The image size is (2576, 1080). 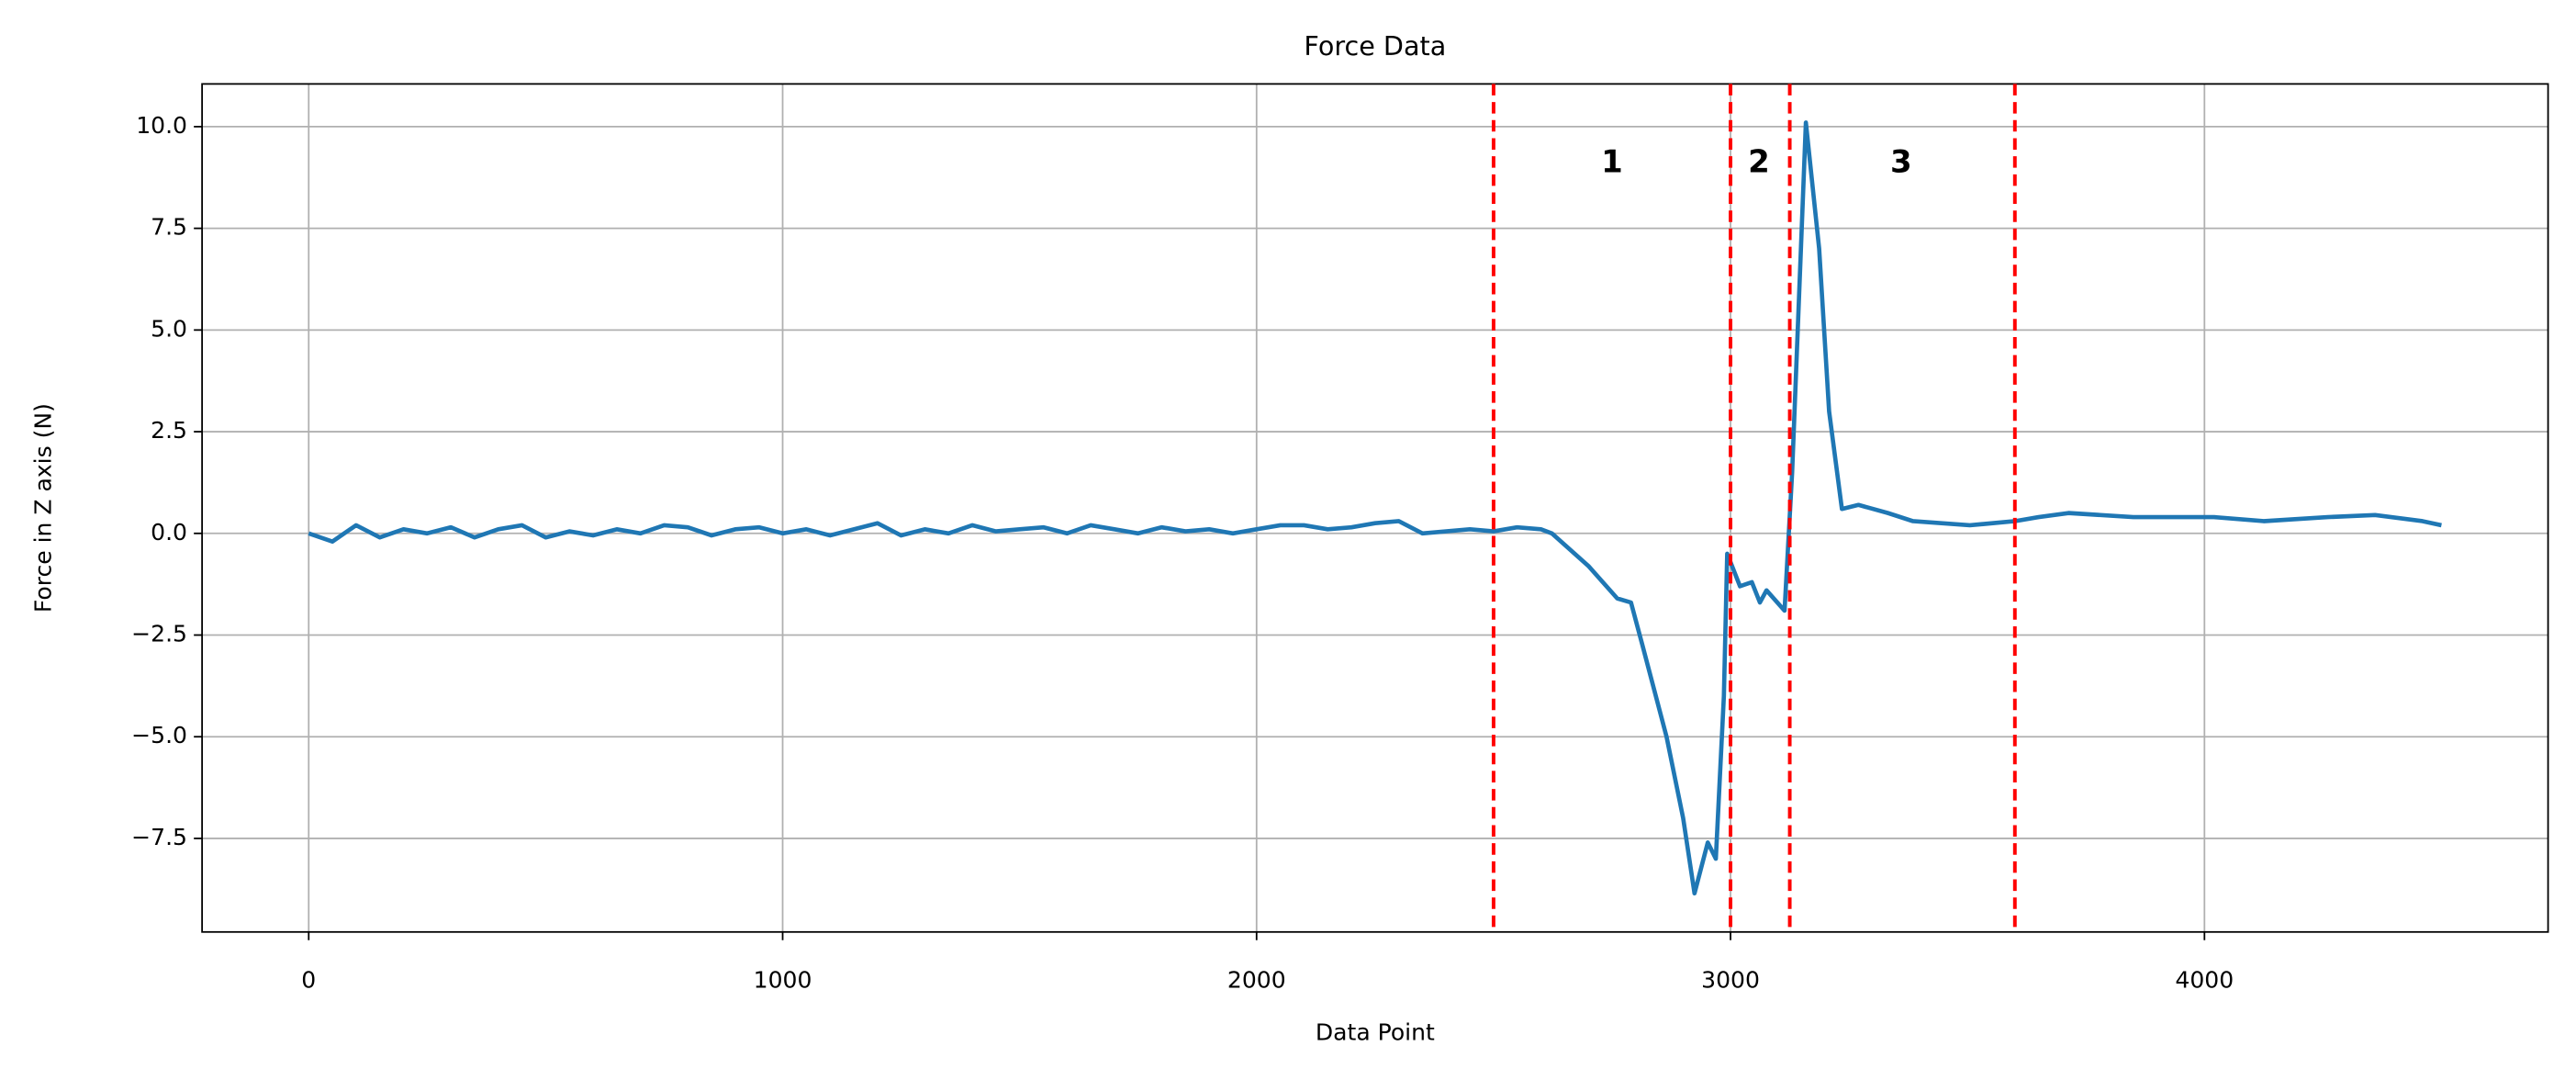 What do you see at coordinates (308, 979) in the screenshot?
I see `x-tick-label: 0` at bounding box center [308, 979].